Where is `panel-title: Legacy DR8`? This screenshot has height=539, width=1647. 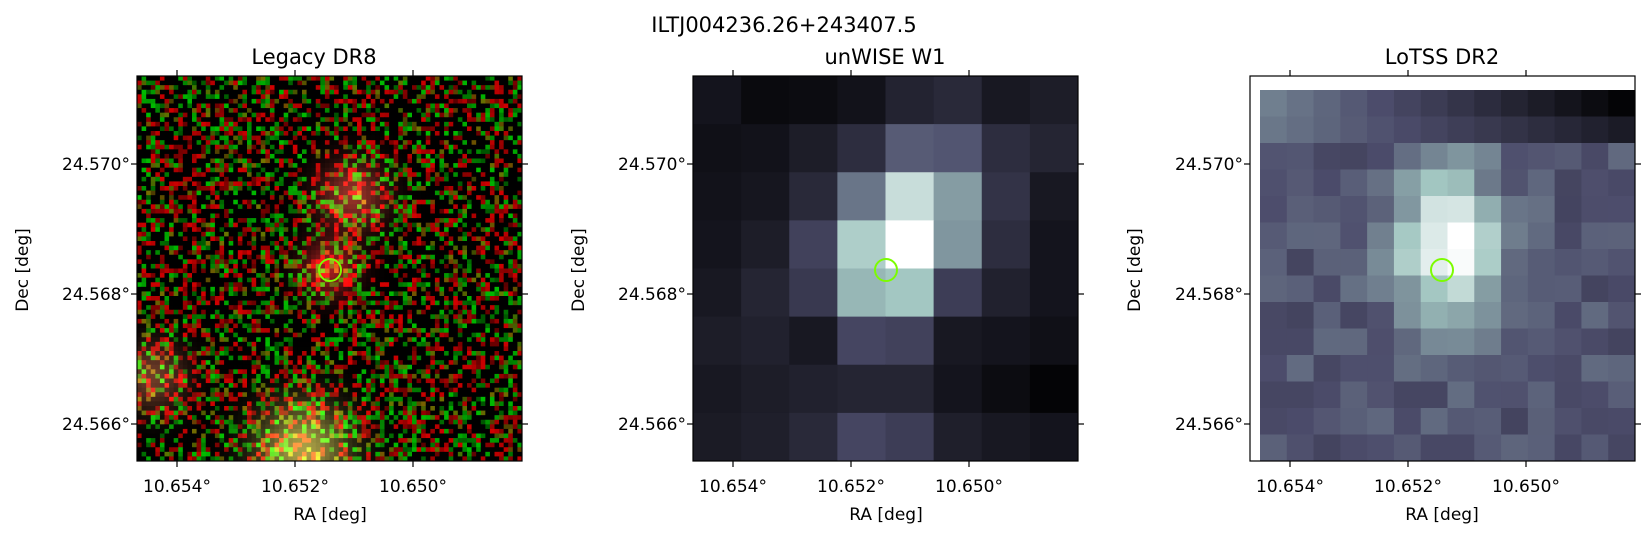
panel-title: Legacy DR8 is located at coordinates (313, 57).